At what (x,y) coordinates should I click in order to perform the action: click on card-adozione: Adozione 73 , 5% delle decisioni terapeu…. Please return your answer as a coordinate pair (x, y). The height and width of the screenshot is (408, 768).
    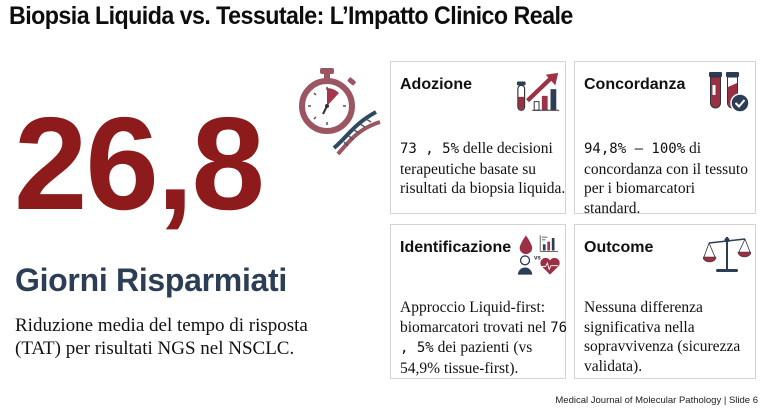
    Looking at the image, I should click on (478, 137).